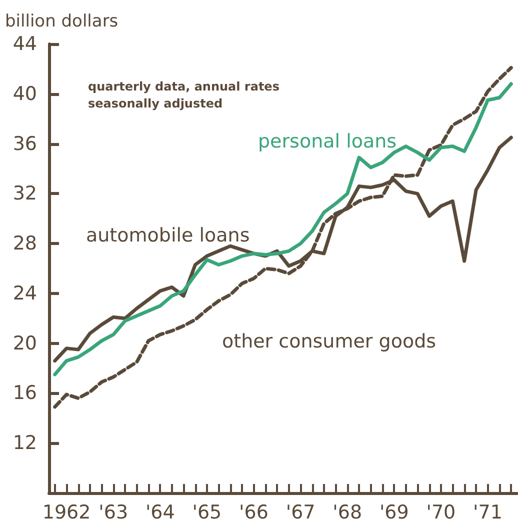 This screenshot has width=518, height=522. I want to click on series-label: automobile loans, so click(168, 235).